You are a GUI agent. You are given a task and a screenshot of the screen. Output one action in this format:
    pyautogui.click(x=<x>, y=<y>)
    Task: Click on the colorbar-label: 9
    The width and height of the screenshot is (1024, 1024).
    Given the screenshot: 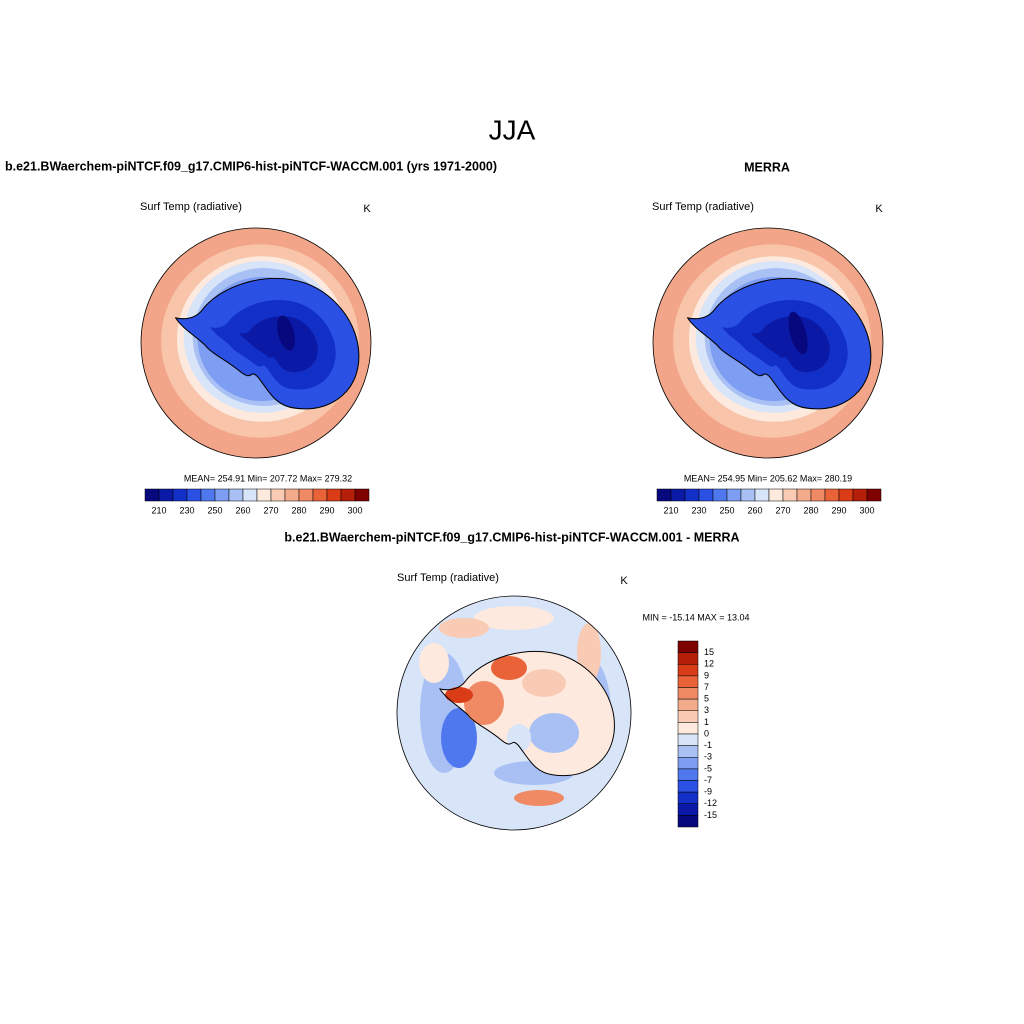 What is the action you would take?
    pyautogui.click(x=706, y=675)
    